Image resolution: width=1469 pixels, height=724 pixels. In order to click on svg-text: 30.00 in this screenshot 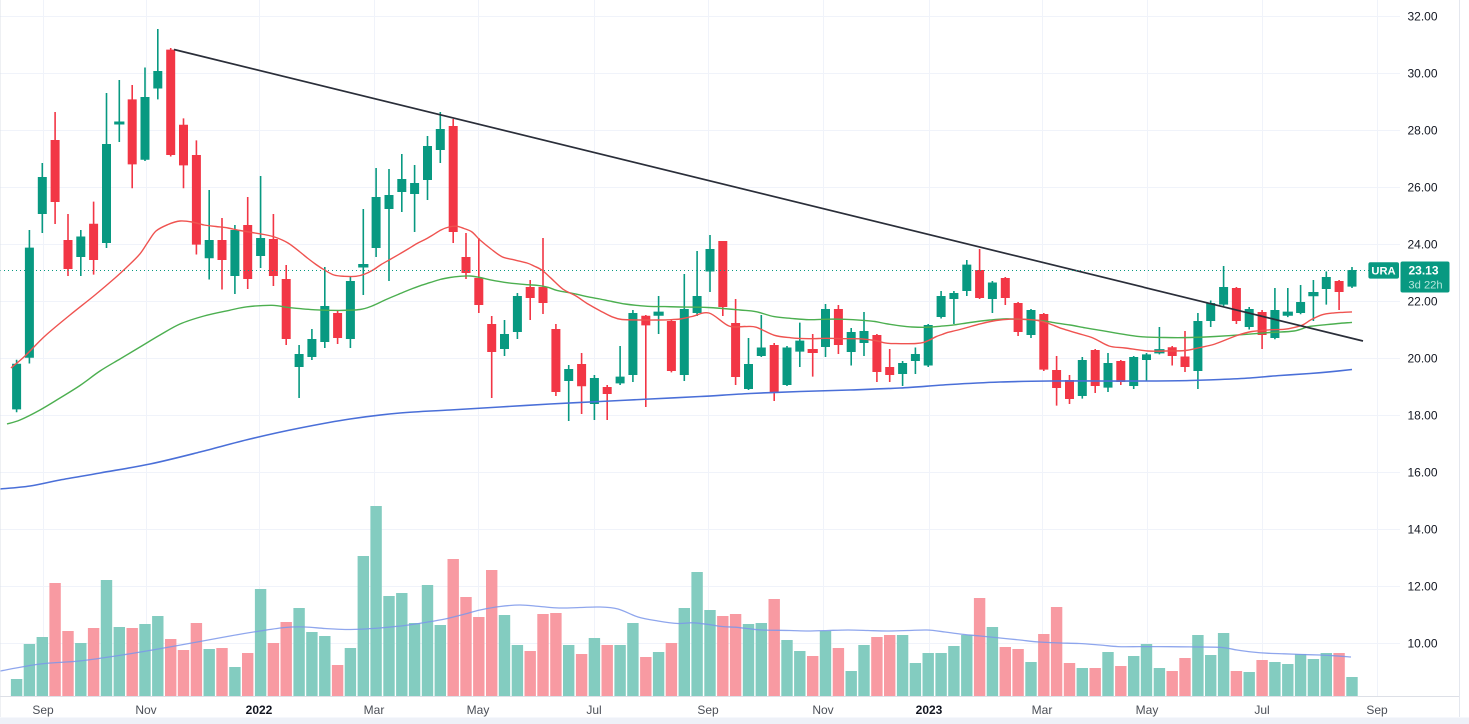, I will do `click(1423, 74)`.